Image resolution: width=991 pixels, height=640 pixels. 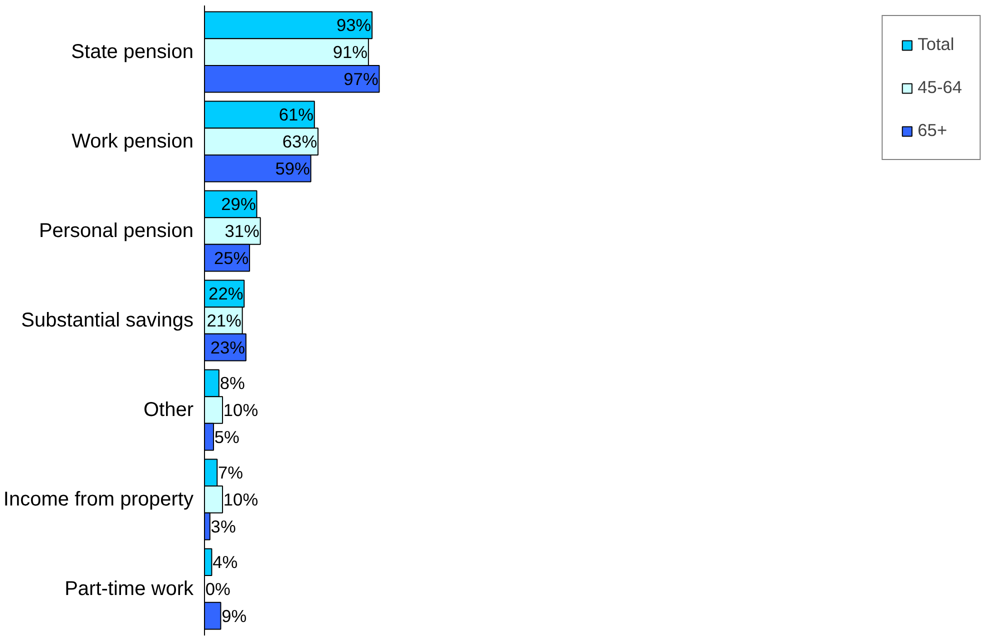 I want to click on data-label: 4%, so click(x=225, y=562).